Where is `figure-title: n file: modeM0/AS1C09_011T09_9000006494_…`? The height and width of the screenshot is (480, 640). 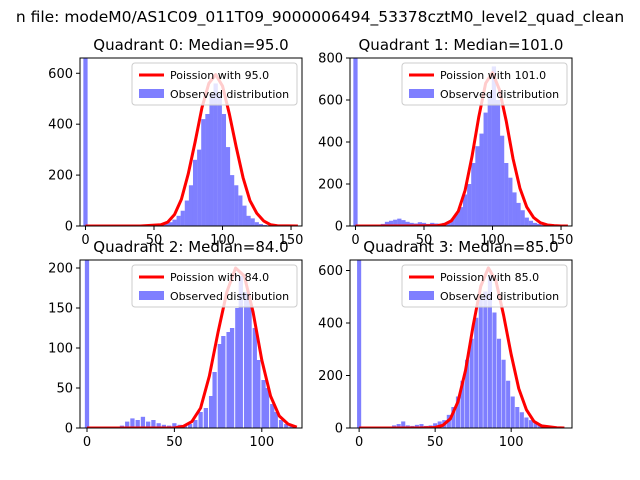
figure-title: n file: modeM0/AS1C09_011T09_9000006494_… is located at coordinates (320, 17).